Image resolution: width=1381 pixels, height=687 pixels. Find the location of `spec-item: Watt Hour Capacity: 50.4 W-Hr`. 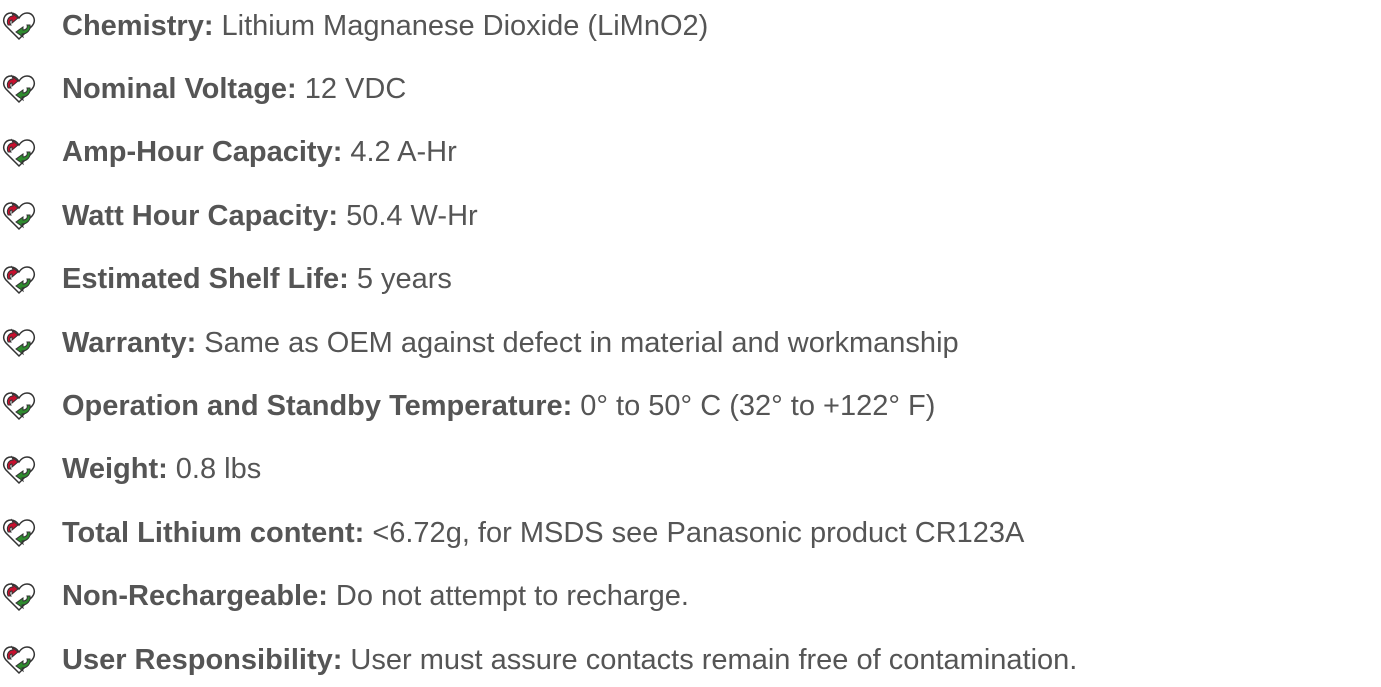

spec-item: Watt Hour Capacity: 50.4 W-Hr is located at coordinates (239, 216).